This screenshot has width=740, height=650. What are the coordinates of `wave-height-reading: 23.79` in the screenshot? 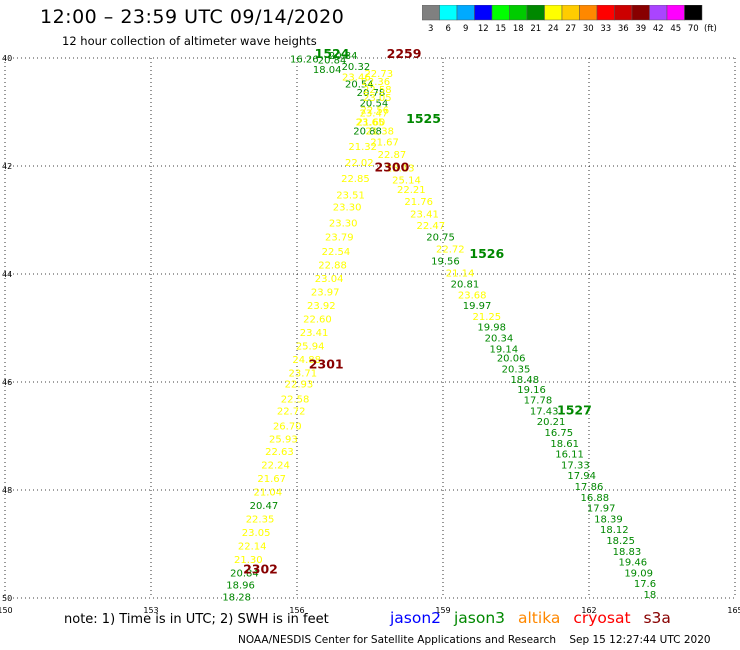 It's located at (339, 238).